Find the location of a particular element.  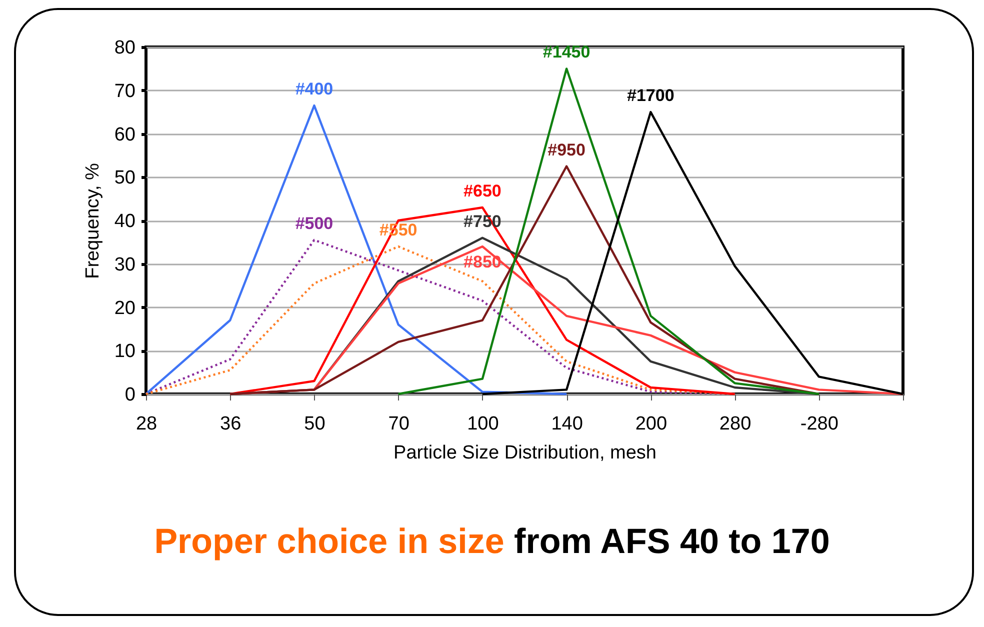

y-tick-label: 50 is located at coordinates (125, 178).